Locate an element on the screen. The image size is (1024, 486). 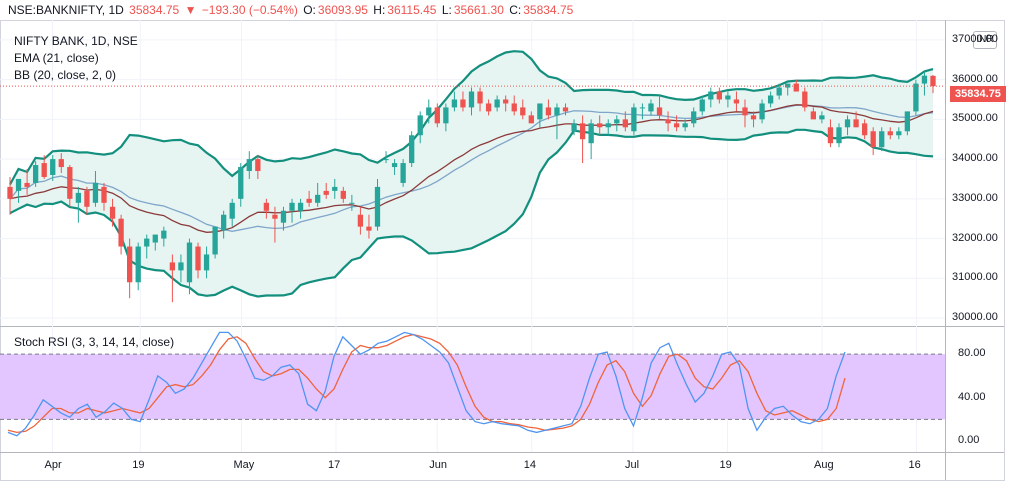
open-value: 36093.95 is located at coordinates (342, 10).